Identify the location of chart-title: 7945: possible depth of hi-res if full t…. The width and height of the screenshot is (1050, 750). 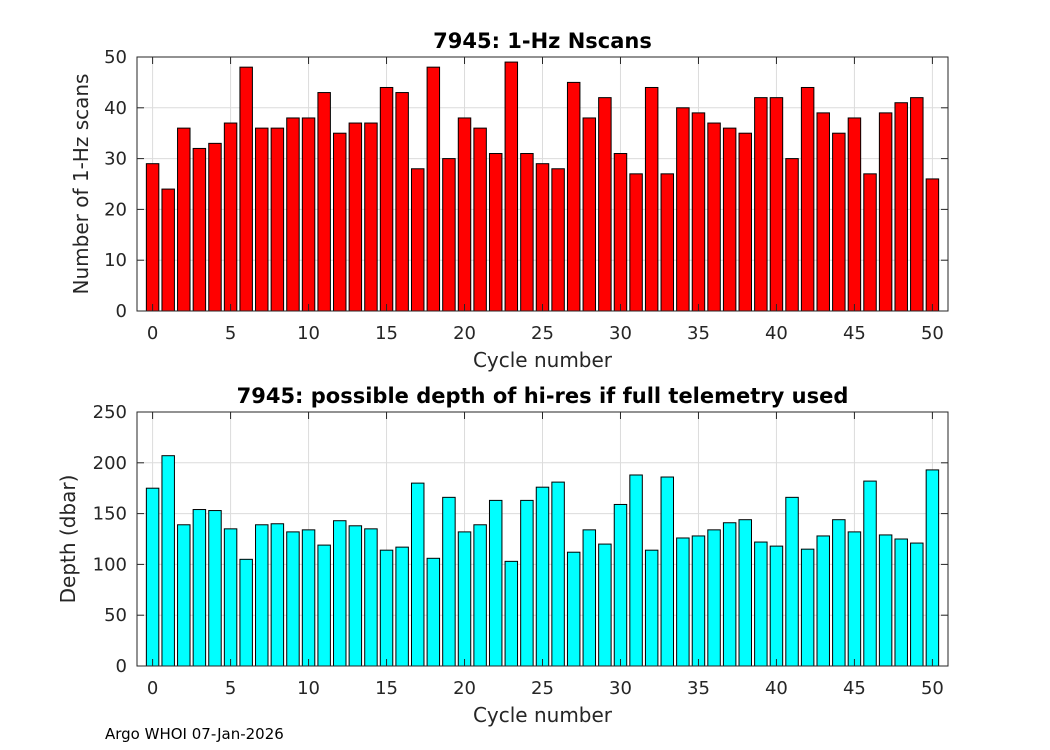
(543, 396).